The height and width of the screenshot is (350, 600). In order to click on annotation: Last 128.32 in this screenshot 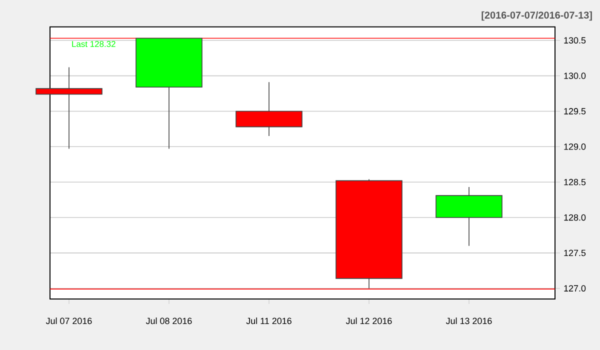, I will do `click(94, 44)`.